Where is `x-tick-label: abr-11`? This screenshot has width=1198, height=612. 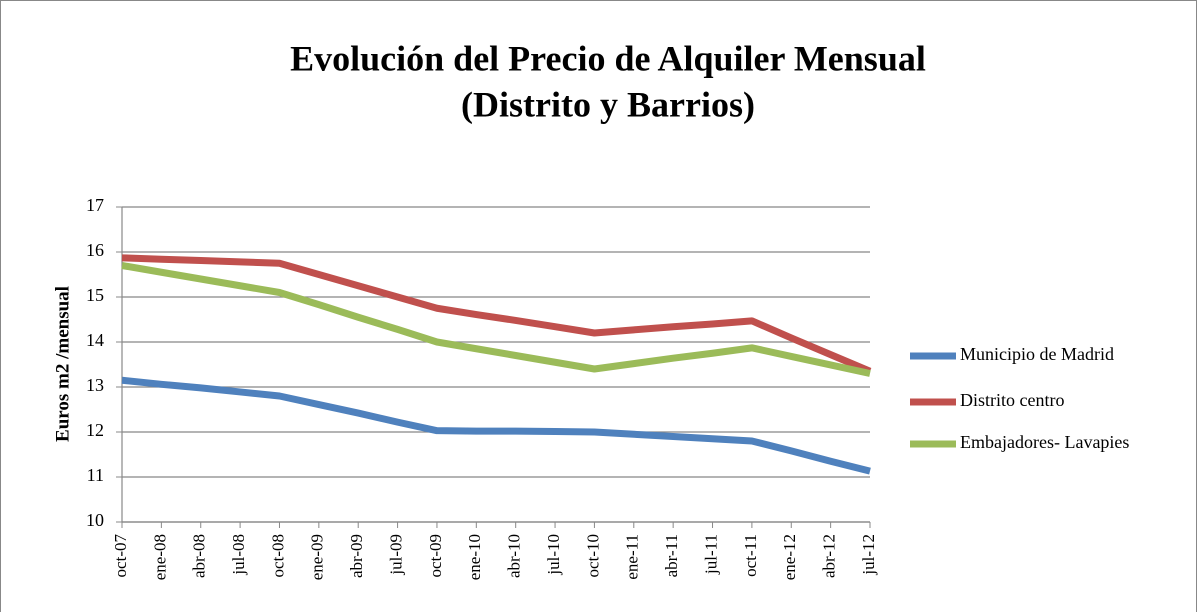
x-tick-label: abr-11 is located at coordinates (671, 555).